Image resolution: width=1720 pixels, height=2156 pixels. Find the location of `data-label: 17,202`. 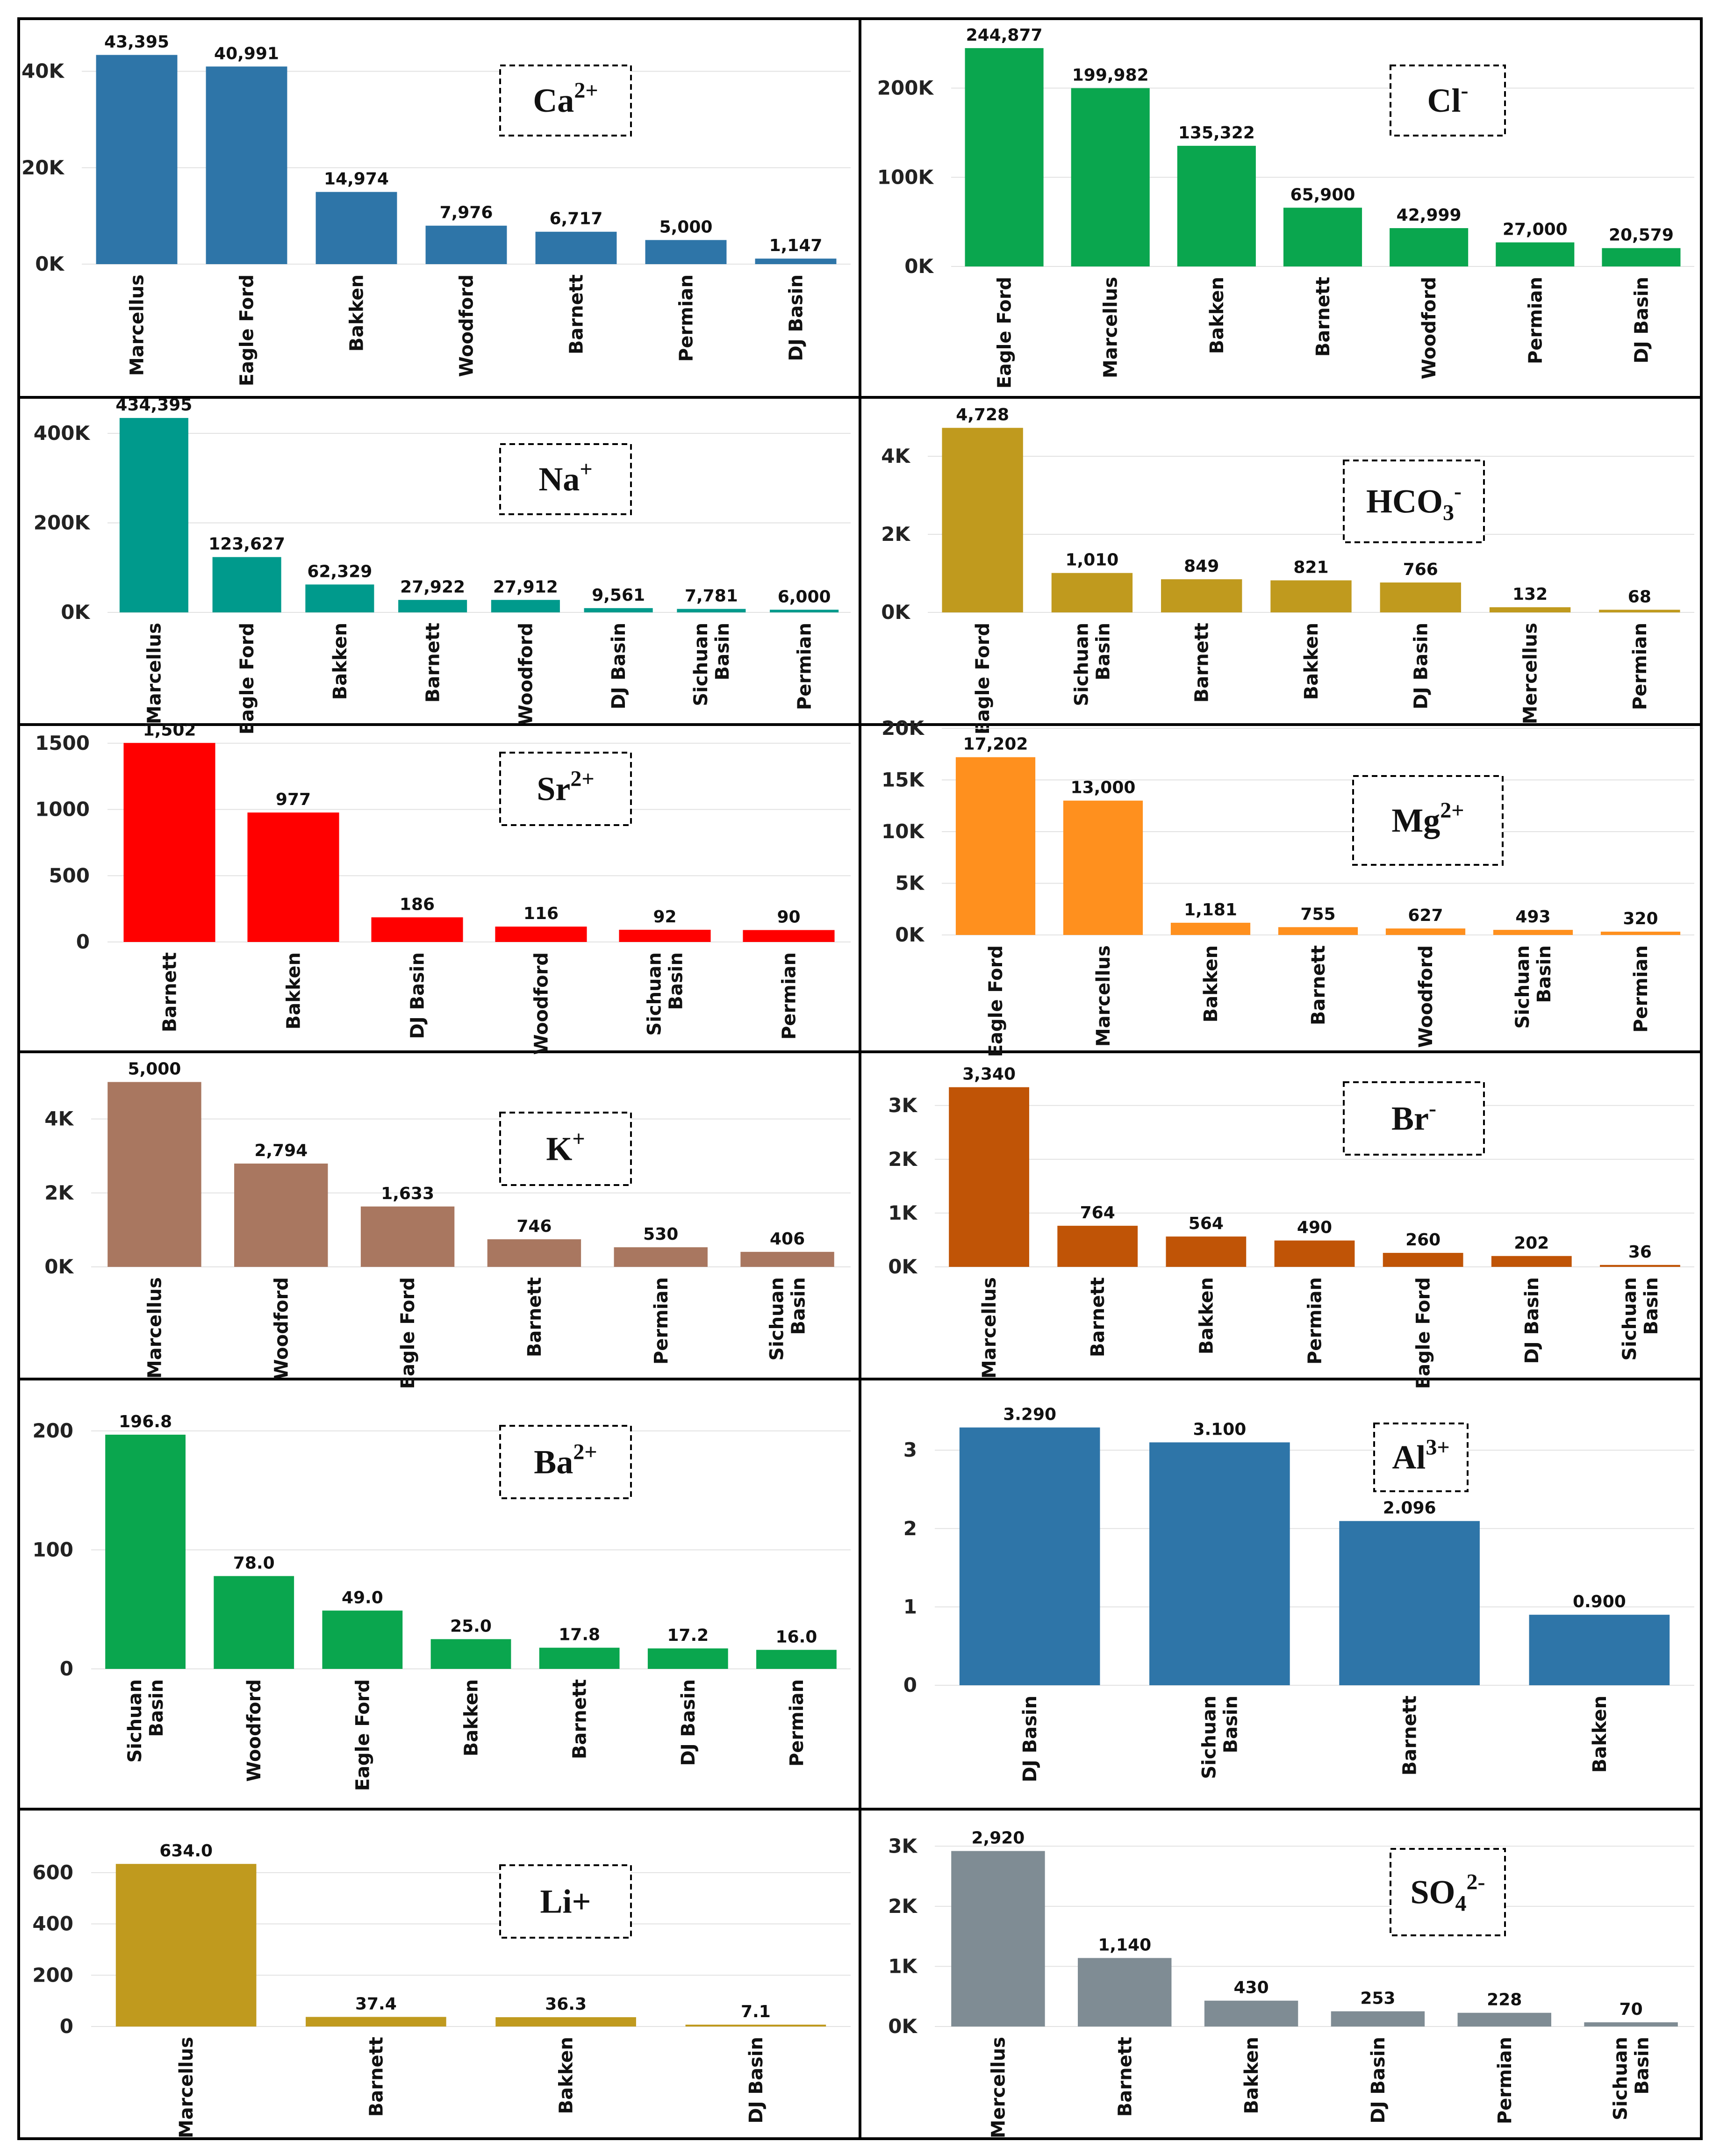

data-label: 17,202 is located at coordinates (995, 745).